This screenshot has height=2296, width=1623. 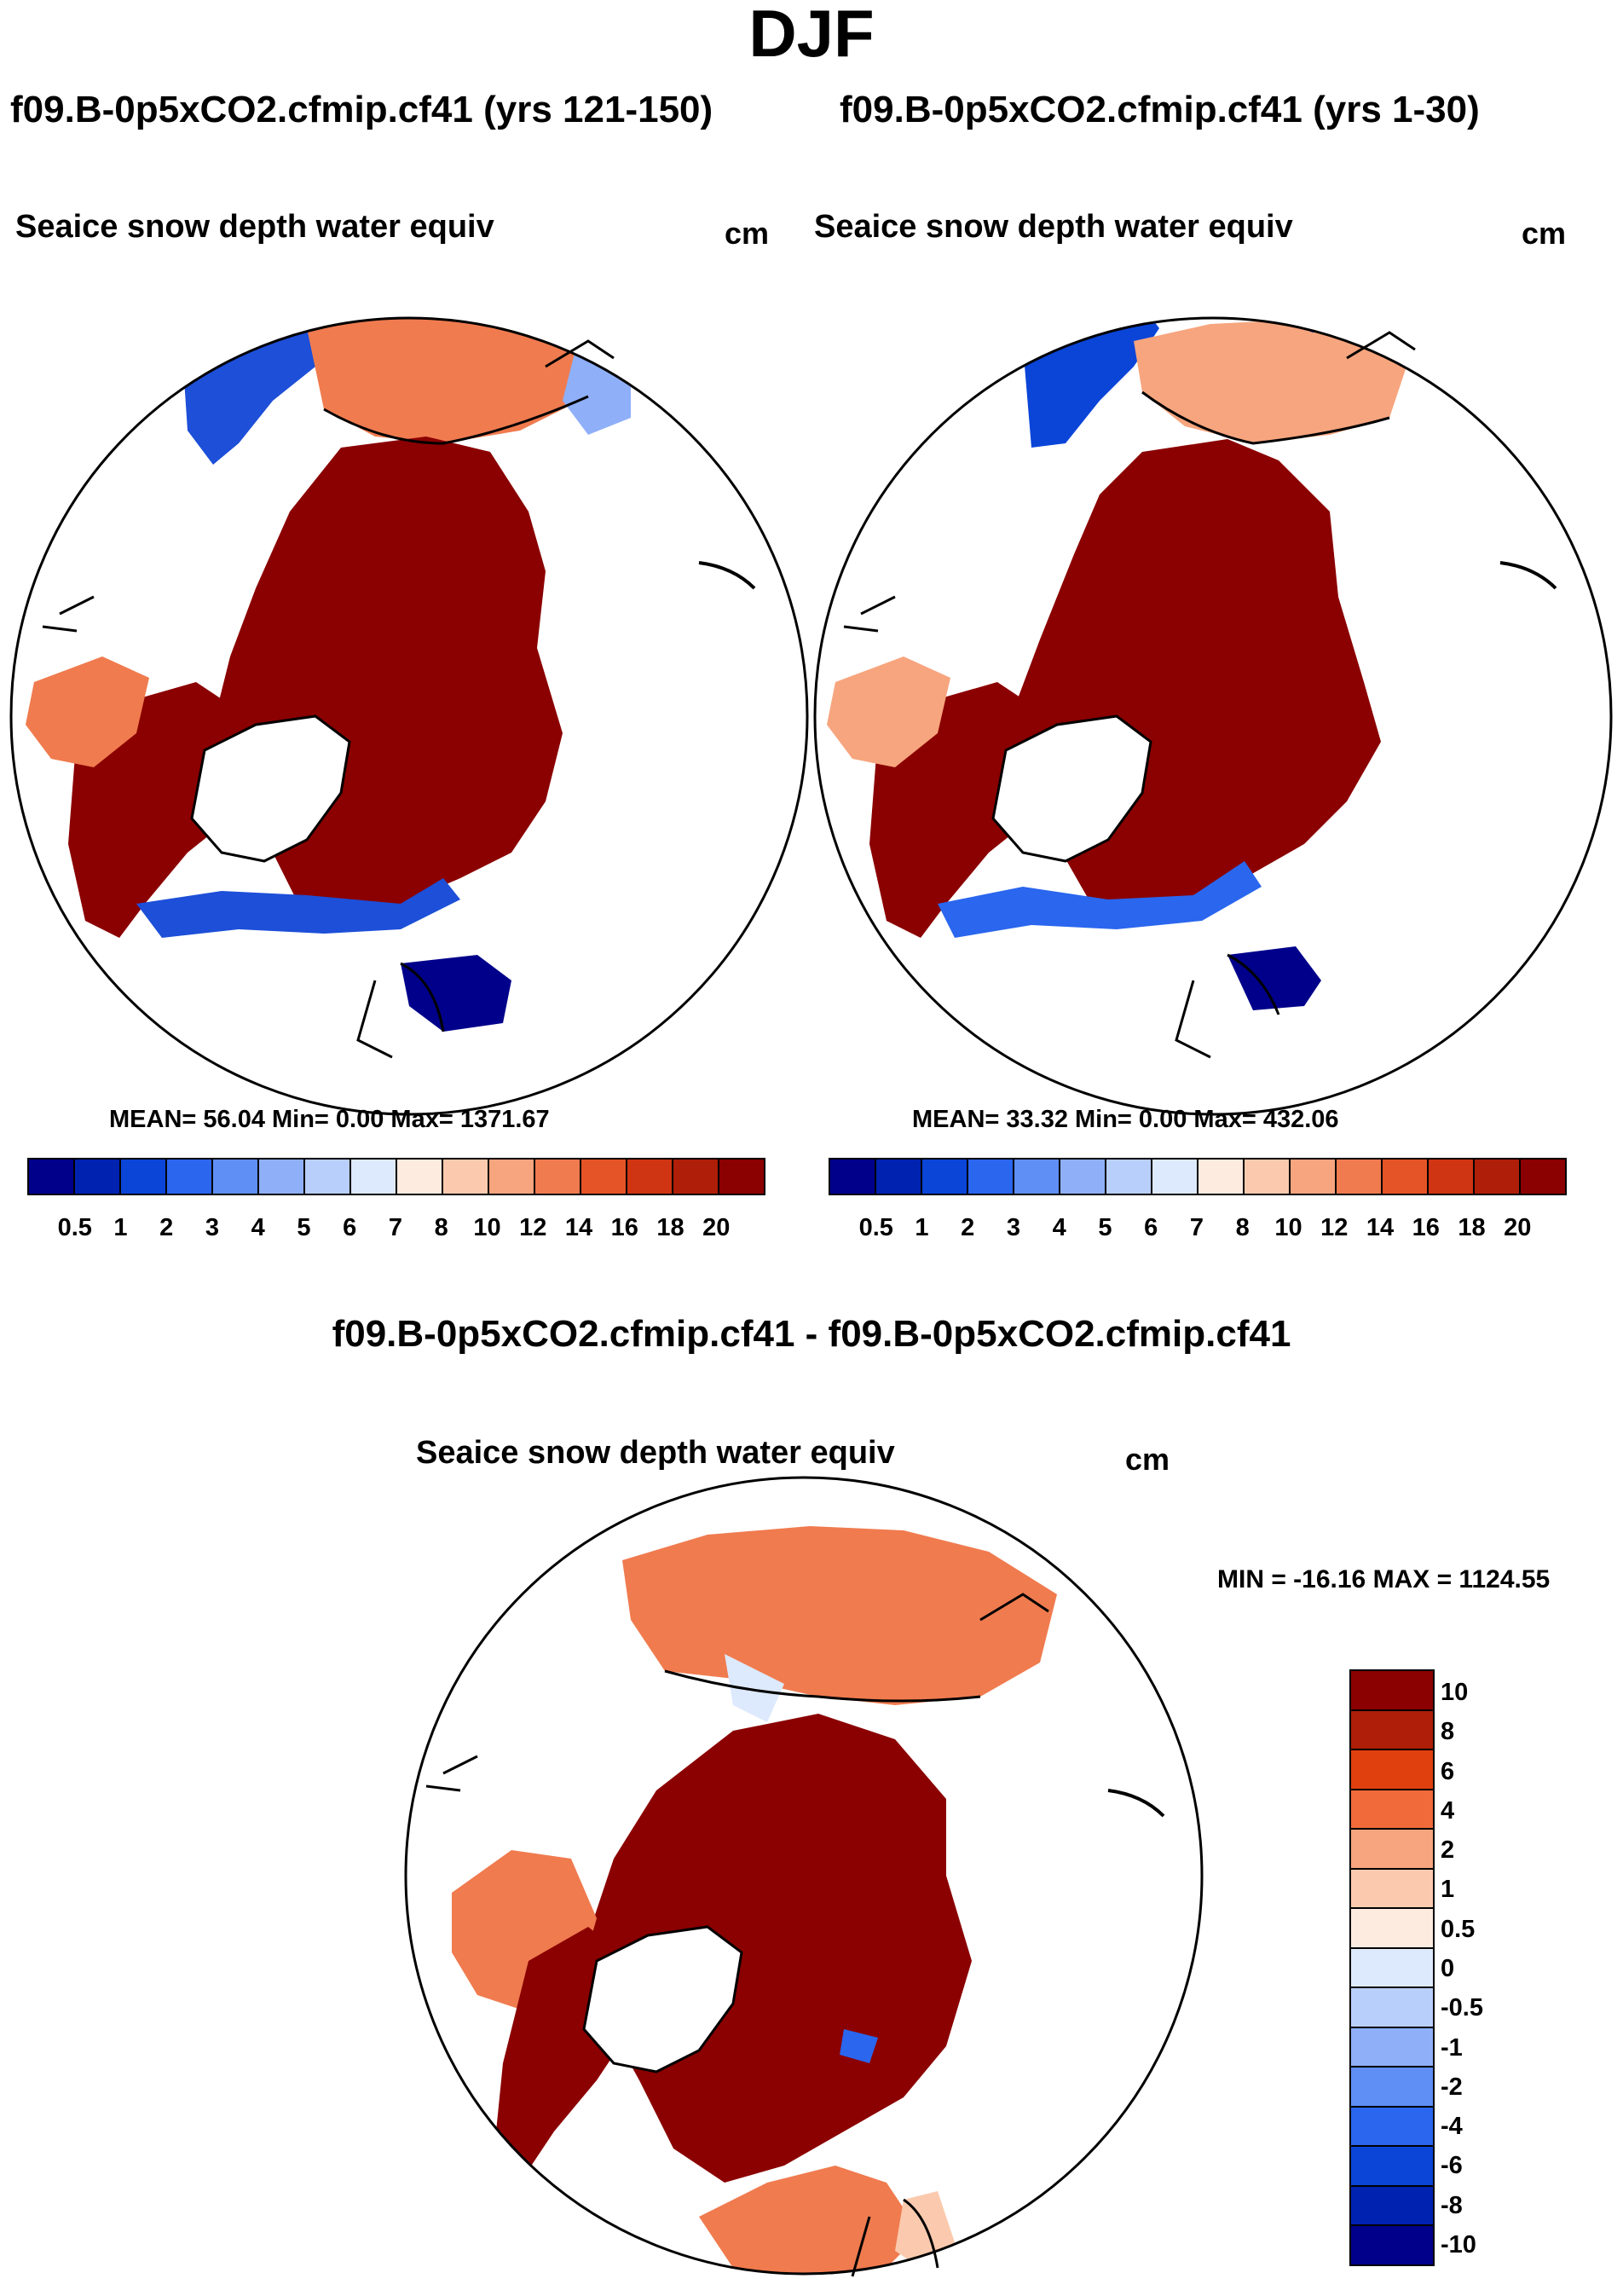 What do you see at coordinates (1452, 2087) in the screenshot?
I see `colorbar-tick-label: -2` at bounding box center [1452, 2087].